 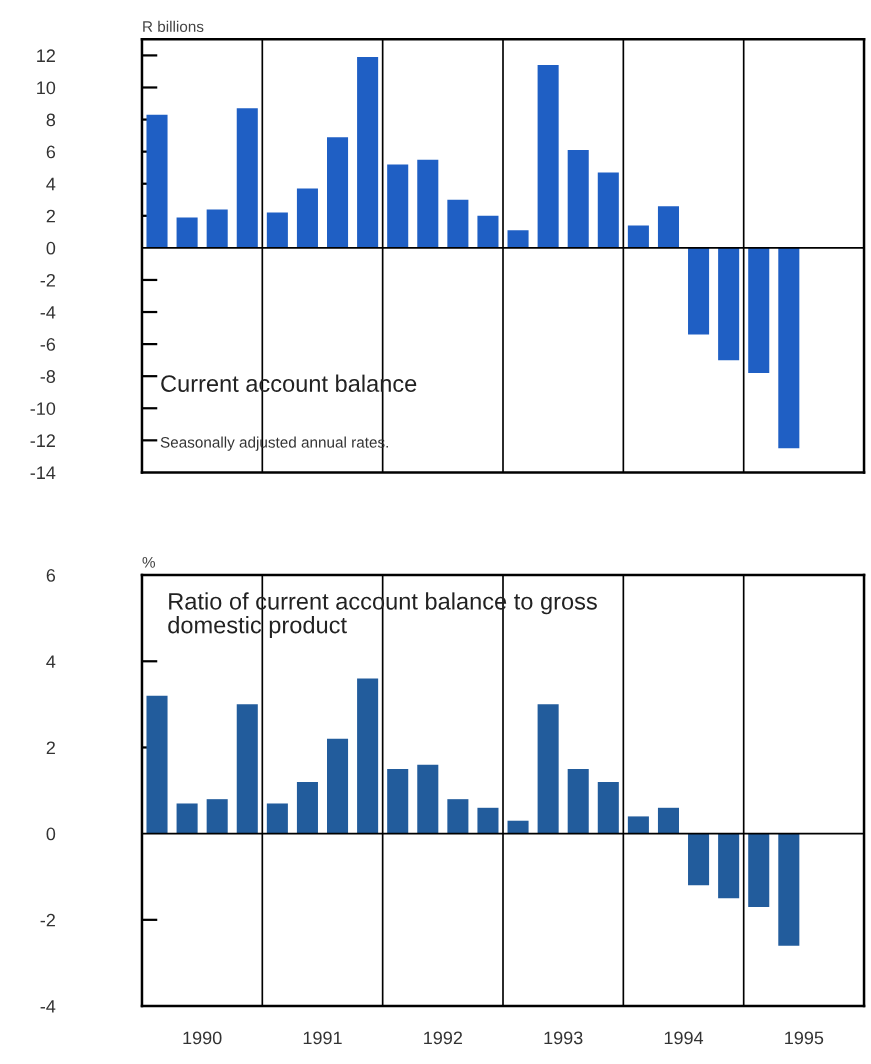 What do you see at coordinates (48, 344) in the screenshot?
I see `y-tick-label: -6` at bounding box center [48, 344].